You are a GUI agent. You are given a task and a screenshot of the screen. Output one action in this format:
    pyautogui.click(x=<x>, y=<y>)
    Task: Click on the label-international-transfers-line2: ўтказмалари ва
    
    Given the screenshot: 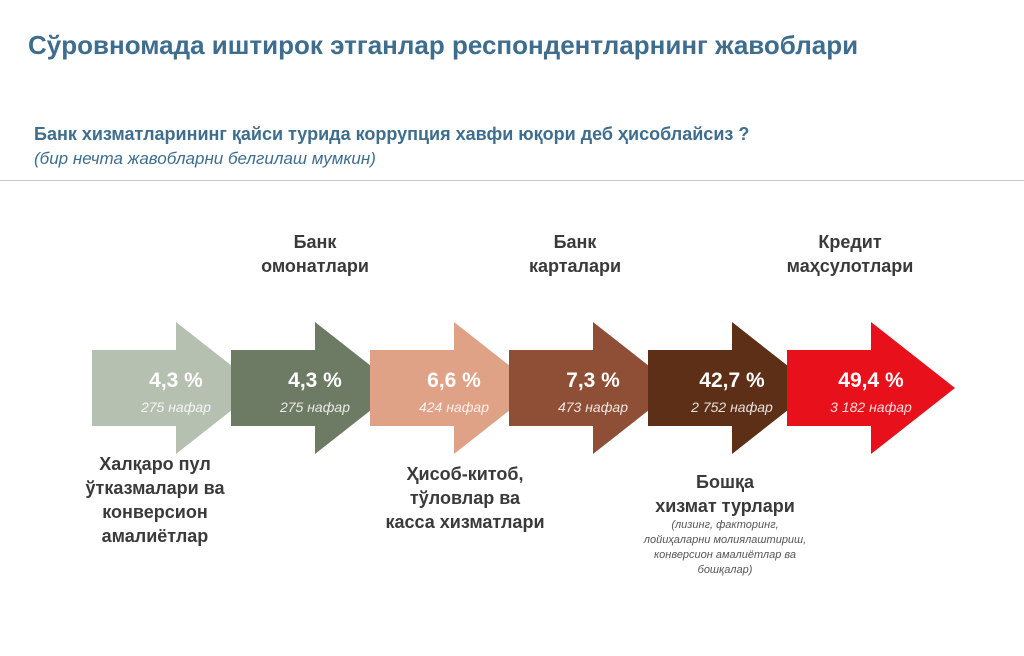 What is the action you would take?
    pyautogui.click(x=155, y=488)
    